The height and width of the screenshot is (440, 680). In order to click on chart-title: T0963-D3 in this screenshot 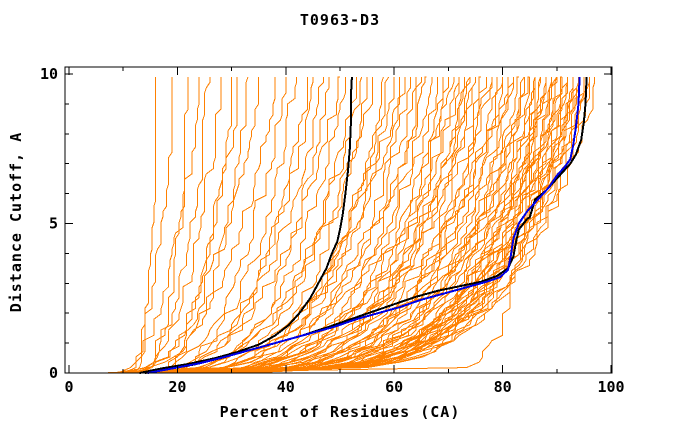, I will do `click(340, 20)`.